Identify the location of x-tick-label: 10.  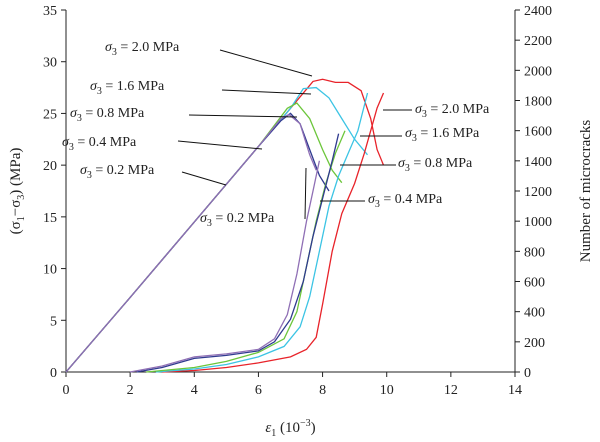
(387, 390).